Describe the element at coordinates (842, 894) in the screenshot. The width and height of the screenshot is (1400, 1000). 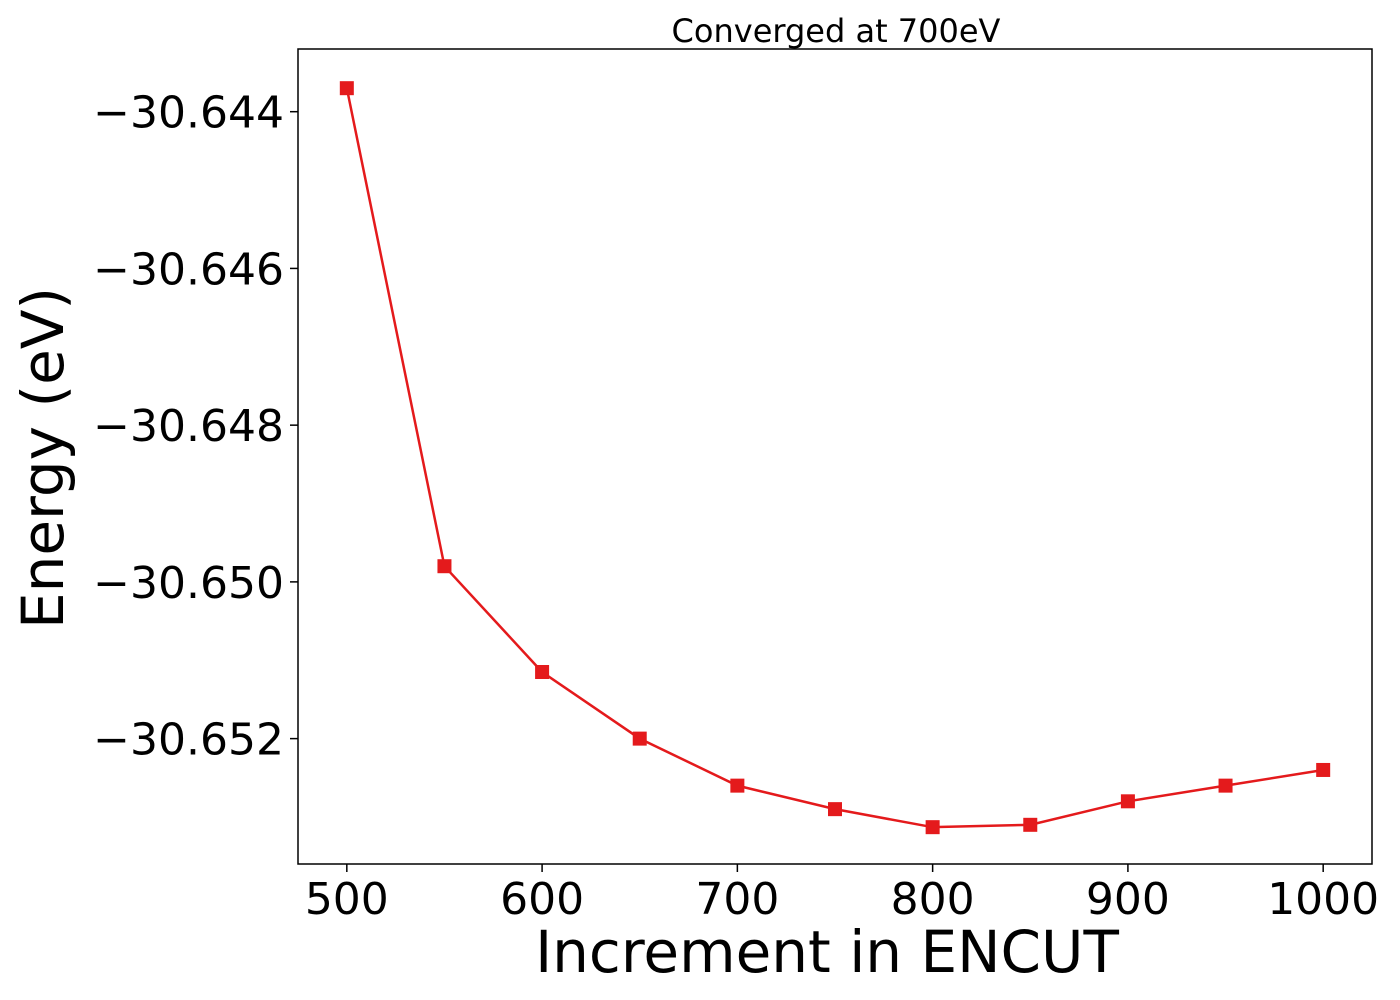
I see `x-axis: 500 600 700 800 900 1000` at that location.